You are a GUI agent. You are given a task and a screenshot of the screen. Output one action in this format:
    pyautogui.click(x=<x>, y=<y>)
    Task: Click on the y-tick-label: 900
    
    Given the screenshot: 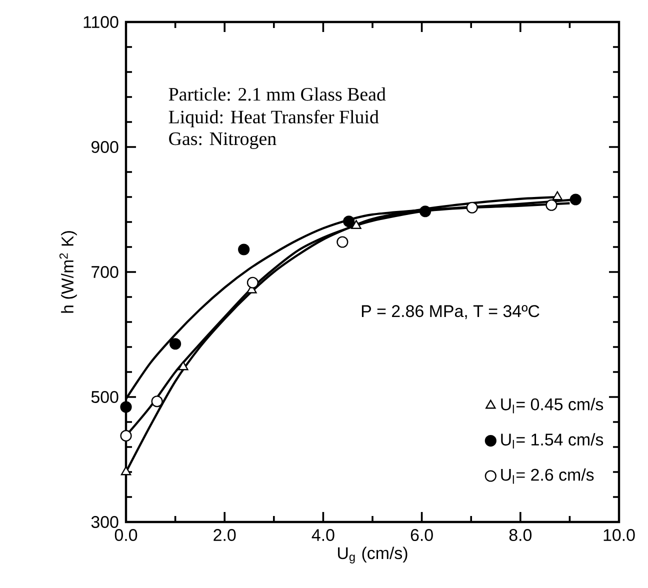 What is the action you would take?
    pyautogui.click(x=104, y=147)
    